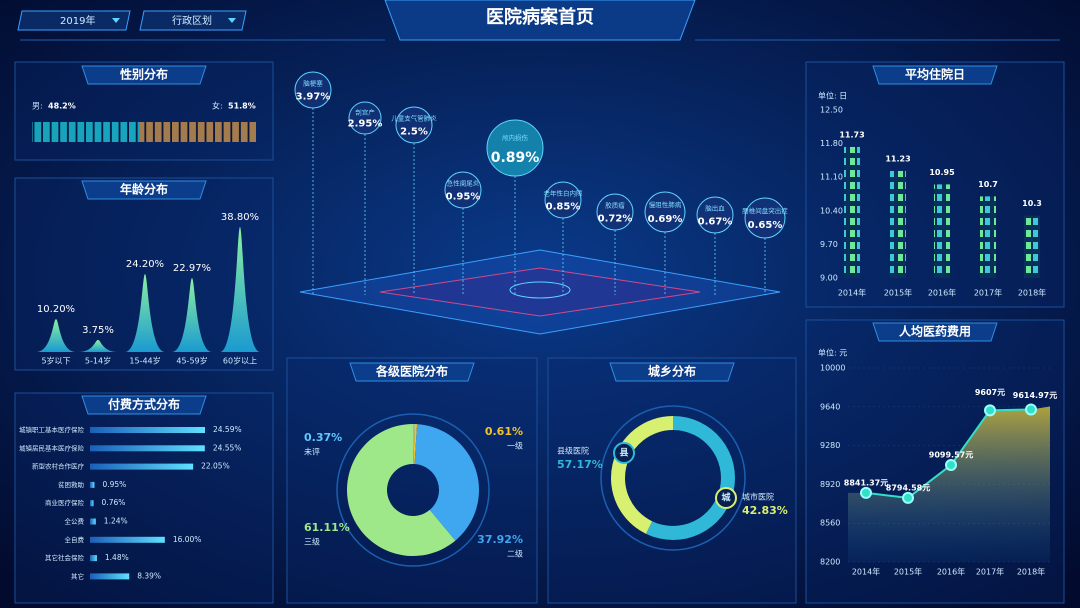 Image resolution: width=1080 pixels, height=608 pixels. I want to click on bubble-label: 颅内损伤, so click(515, 137).